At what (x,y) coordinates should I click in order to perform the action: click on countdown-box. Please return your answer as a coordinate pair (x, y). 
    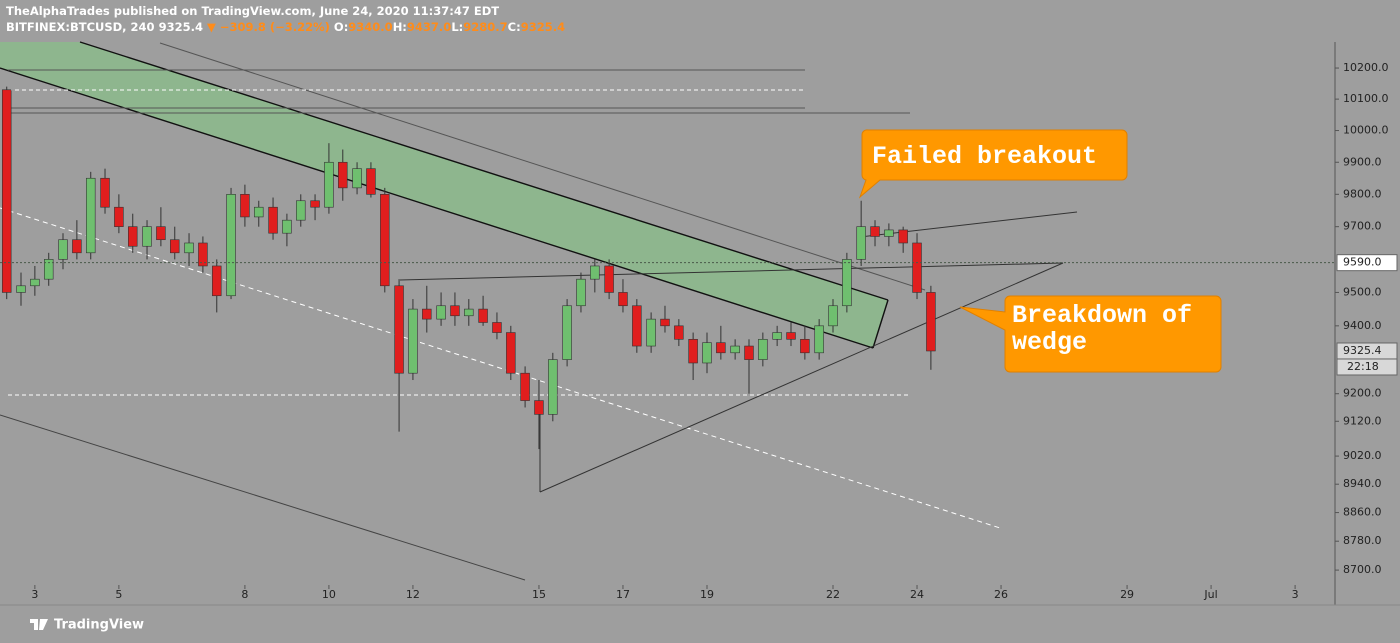
    Looking at the image, I should click on (1367, 367).